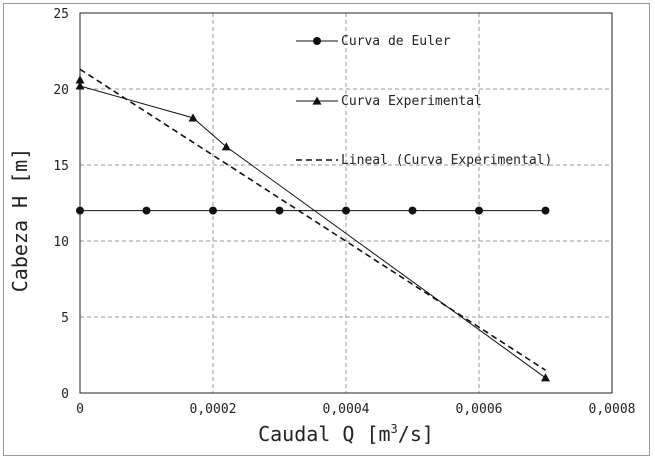 This screenshot has height=461, width=655. I want to click on legend-label: Curva Experimental, so click(411, 101).